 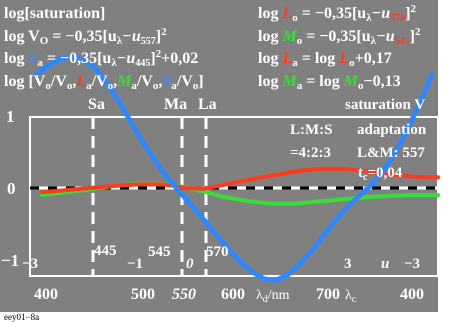 I want to click on x-tick-550: 550, so click(x=184, y=294).